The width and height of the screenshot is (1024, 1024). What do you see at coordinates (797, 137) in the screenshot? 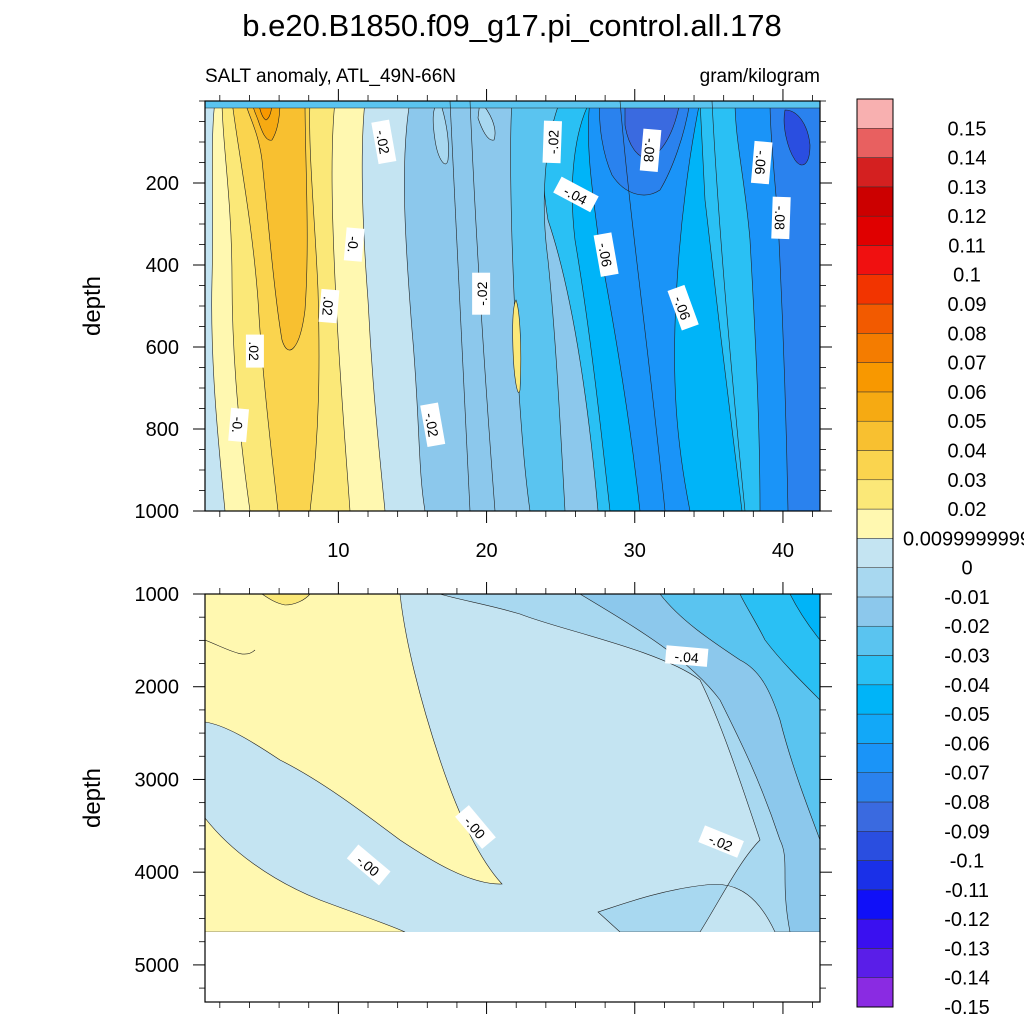
I see `upper-region-m011` at bounding box center [797, 137].